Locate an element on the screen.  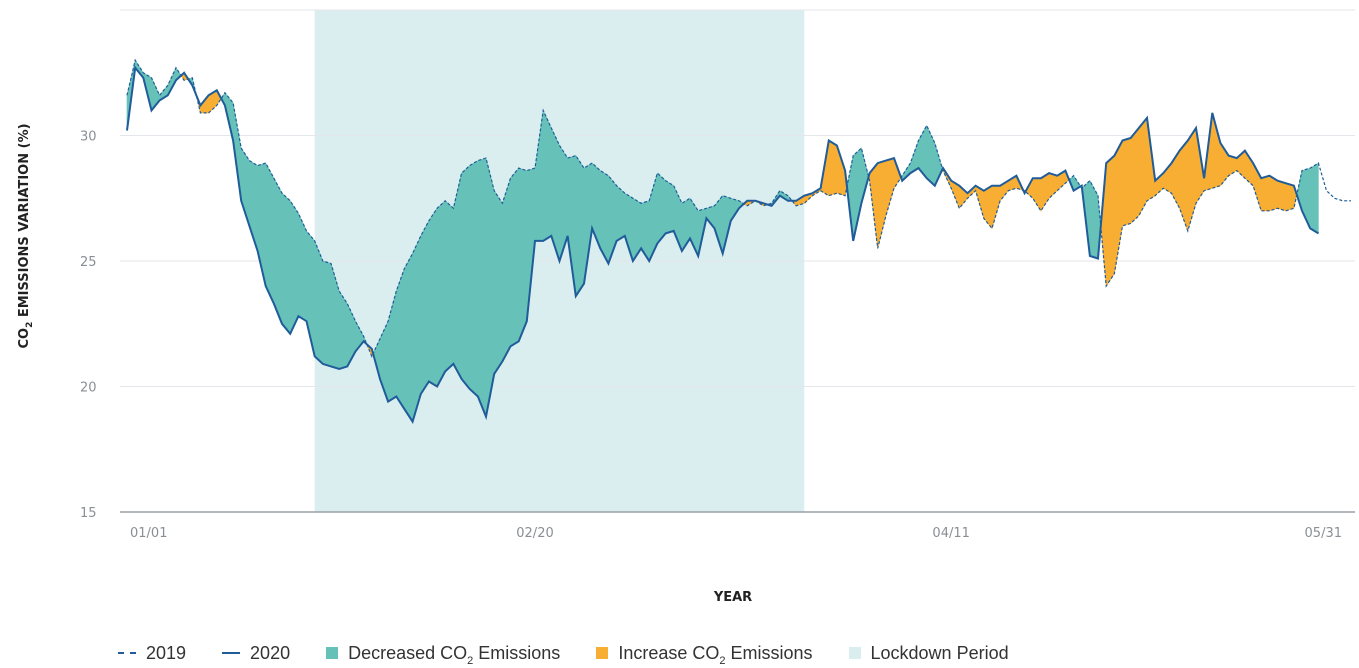
y-axis-title: CO2 EMISSIONS VARIATION (%) is located at coordinates (26, 235).